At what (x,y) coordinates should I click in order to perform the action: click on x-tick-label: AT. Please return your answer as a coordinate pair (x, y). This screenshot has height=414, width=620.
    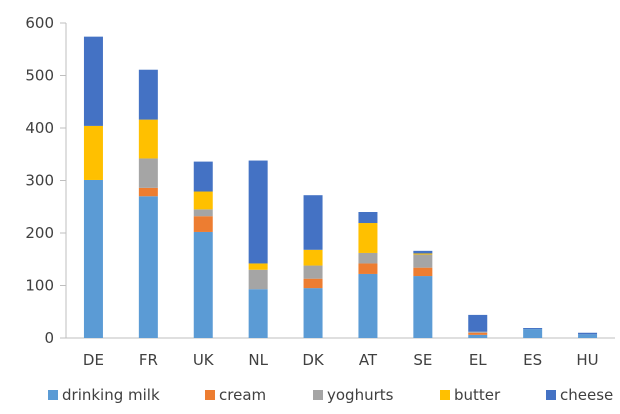
    Looking at the image, I should click on (368, 360).